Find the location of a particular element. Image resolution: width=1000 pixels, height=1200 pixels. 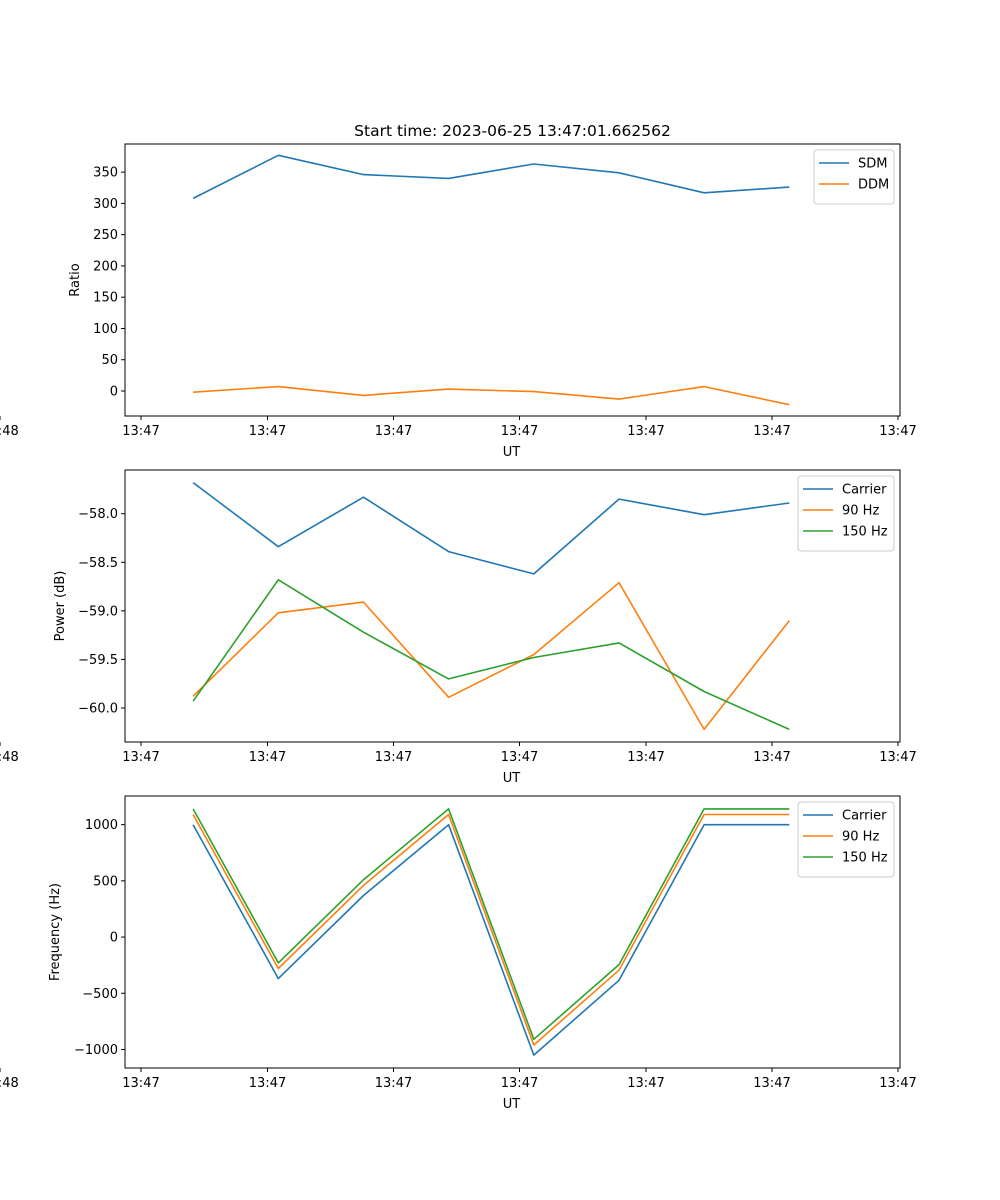

y-tick-label: 300 is located at coordinates (105, 204).